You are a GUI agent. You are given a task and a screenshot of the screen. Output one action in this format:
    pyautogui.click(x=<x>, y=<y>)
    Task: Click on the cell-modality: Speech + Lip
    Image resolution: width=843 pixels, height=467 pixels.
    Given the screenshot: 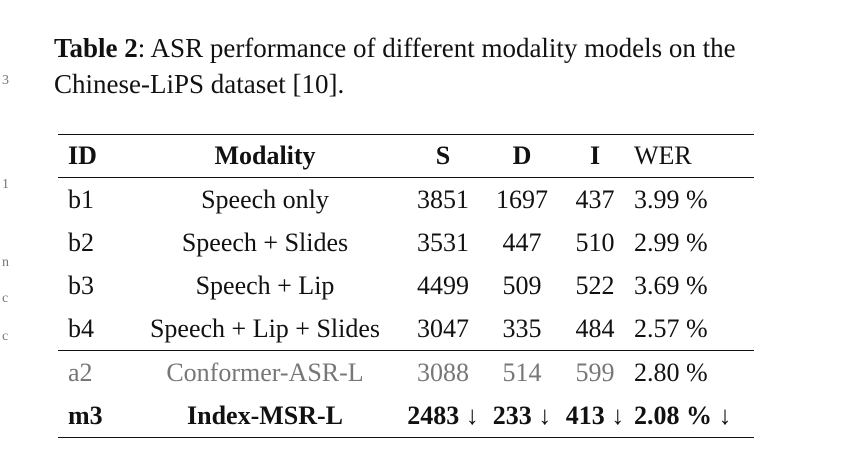 What is the action you would take?
    pyautogui.click(x=265, y=285)
    